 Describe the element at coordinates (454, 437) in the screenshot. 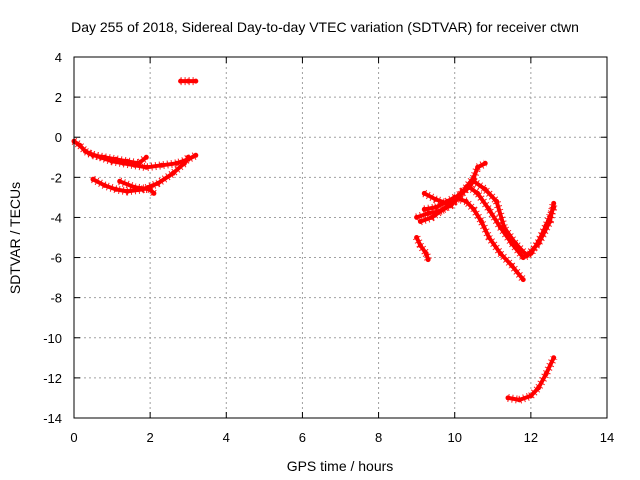

I see `x-tick-label: 10` at that location.